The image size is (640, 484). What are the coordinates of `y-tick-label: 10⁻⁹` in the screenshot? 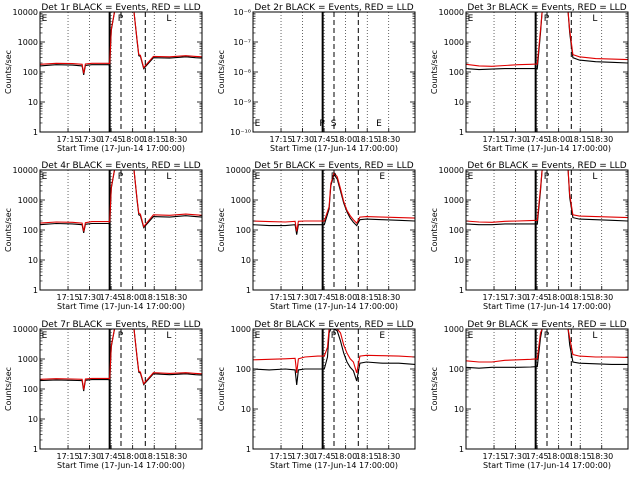 It's located at (242, 102).